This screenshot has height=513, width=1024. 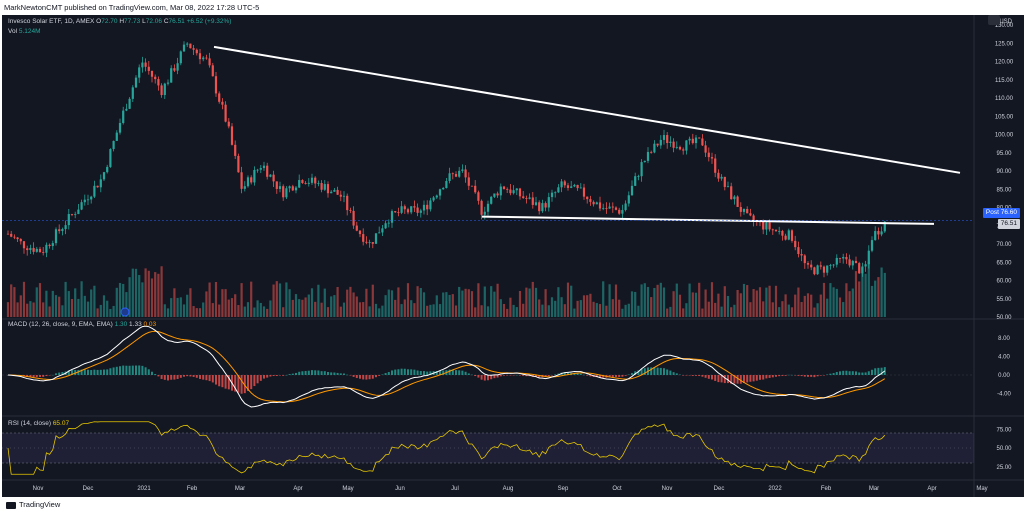 What do you see at coordinates (512, 505) in the screenshot?
I see `footer: TradingView` at bounding box center [512, 505].